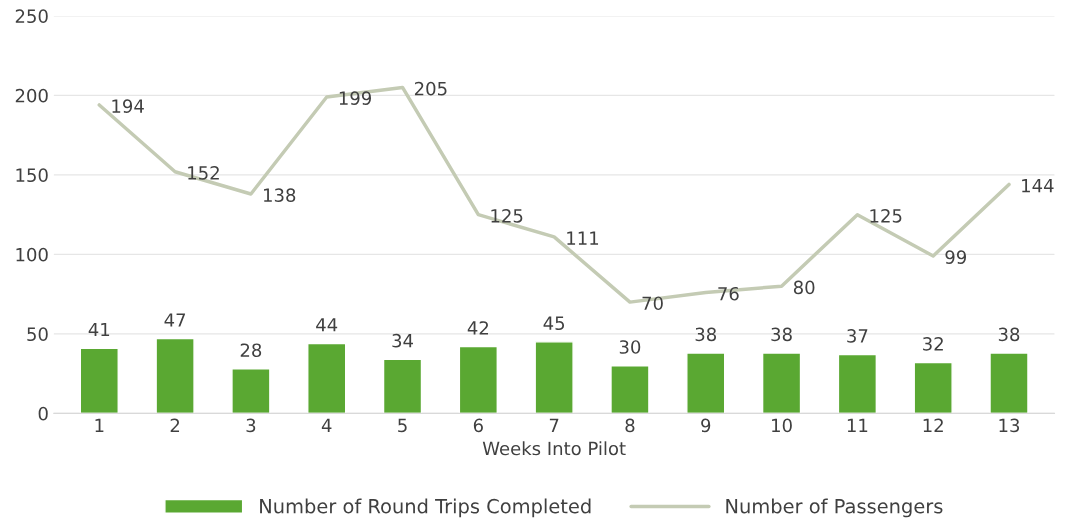 The height and width of the screenshot is (530, 1076). I want to click on x-tick-label: 12, so click(933, 425).